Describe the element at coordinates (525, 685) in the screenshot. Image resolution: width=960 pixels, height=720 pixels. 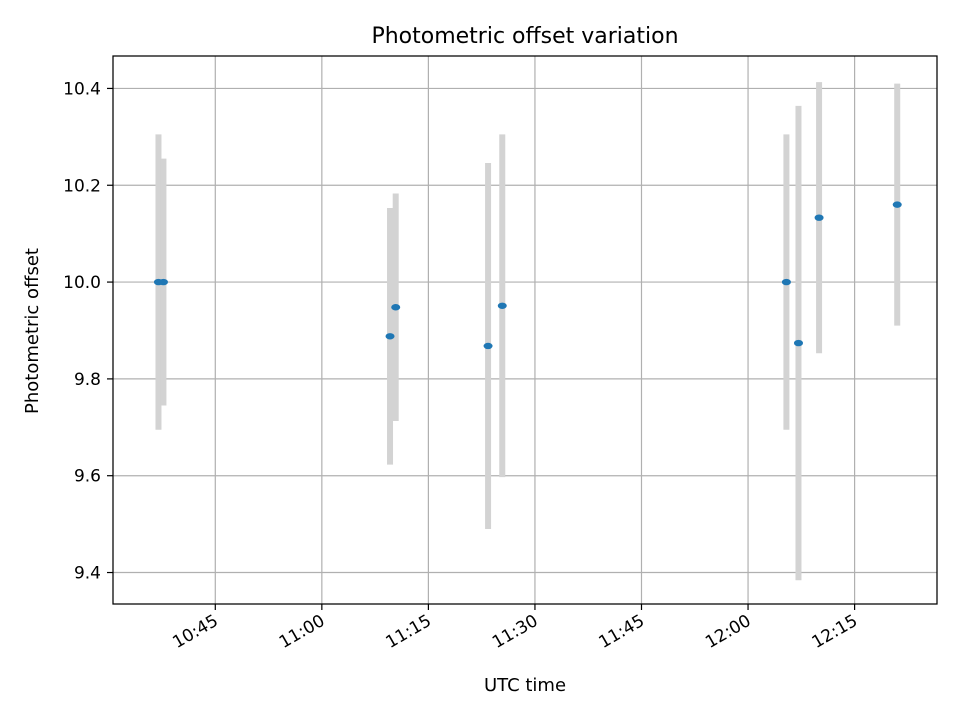
I see `x-axis-label: UTC time` at that location.